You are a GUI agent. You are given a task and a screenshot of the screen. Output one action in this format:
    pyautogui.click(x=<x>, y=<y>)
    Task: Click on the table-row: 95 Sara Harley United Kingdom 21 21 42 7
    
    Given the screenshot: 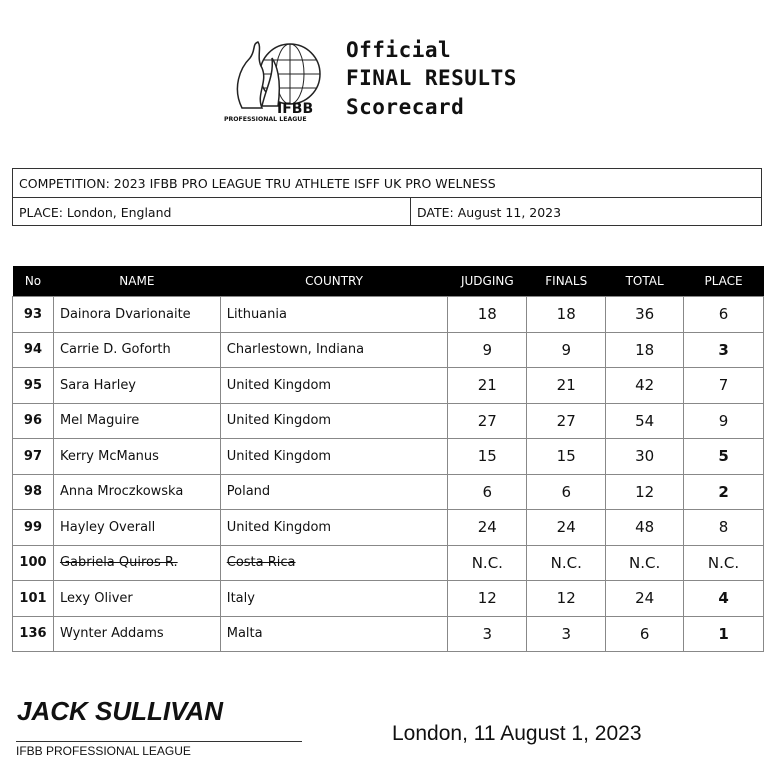 What is the action you would take?
    pyautogui.click(x=388, y=385)
    